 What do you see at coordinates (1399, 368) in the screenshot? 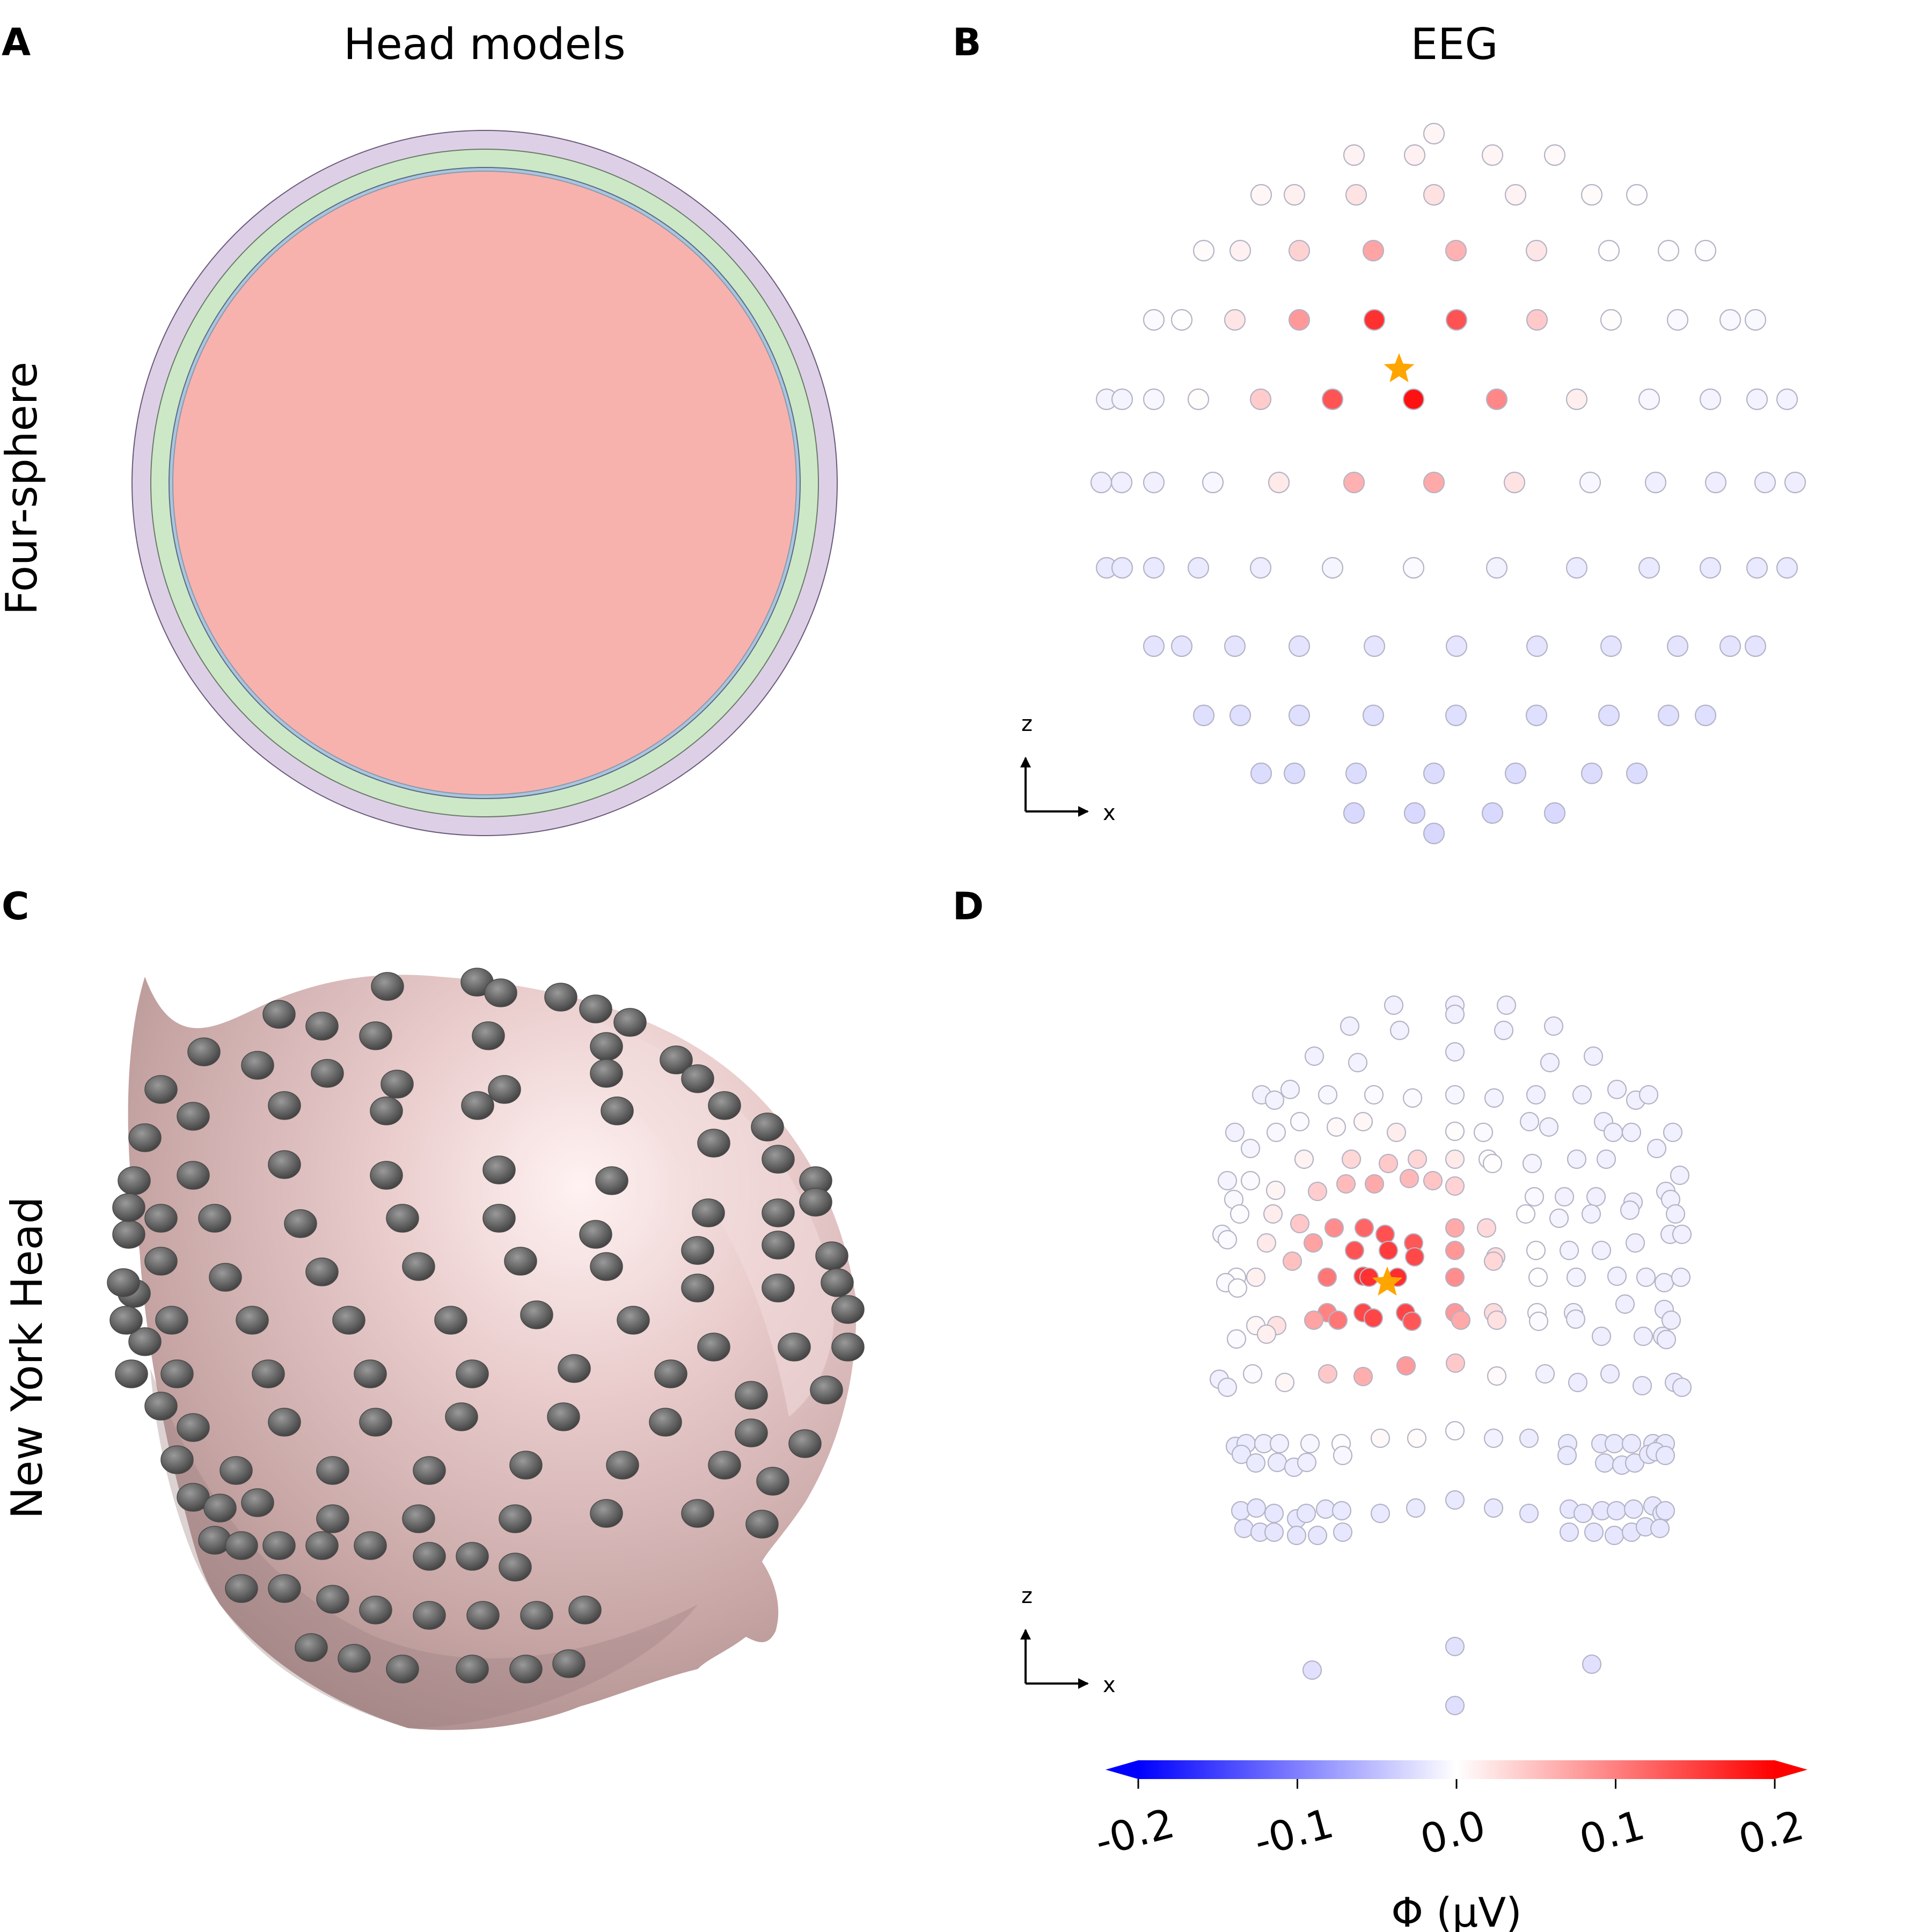
I see `source-star-b` at bounding box center [1399, 368].